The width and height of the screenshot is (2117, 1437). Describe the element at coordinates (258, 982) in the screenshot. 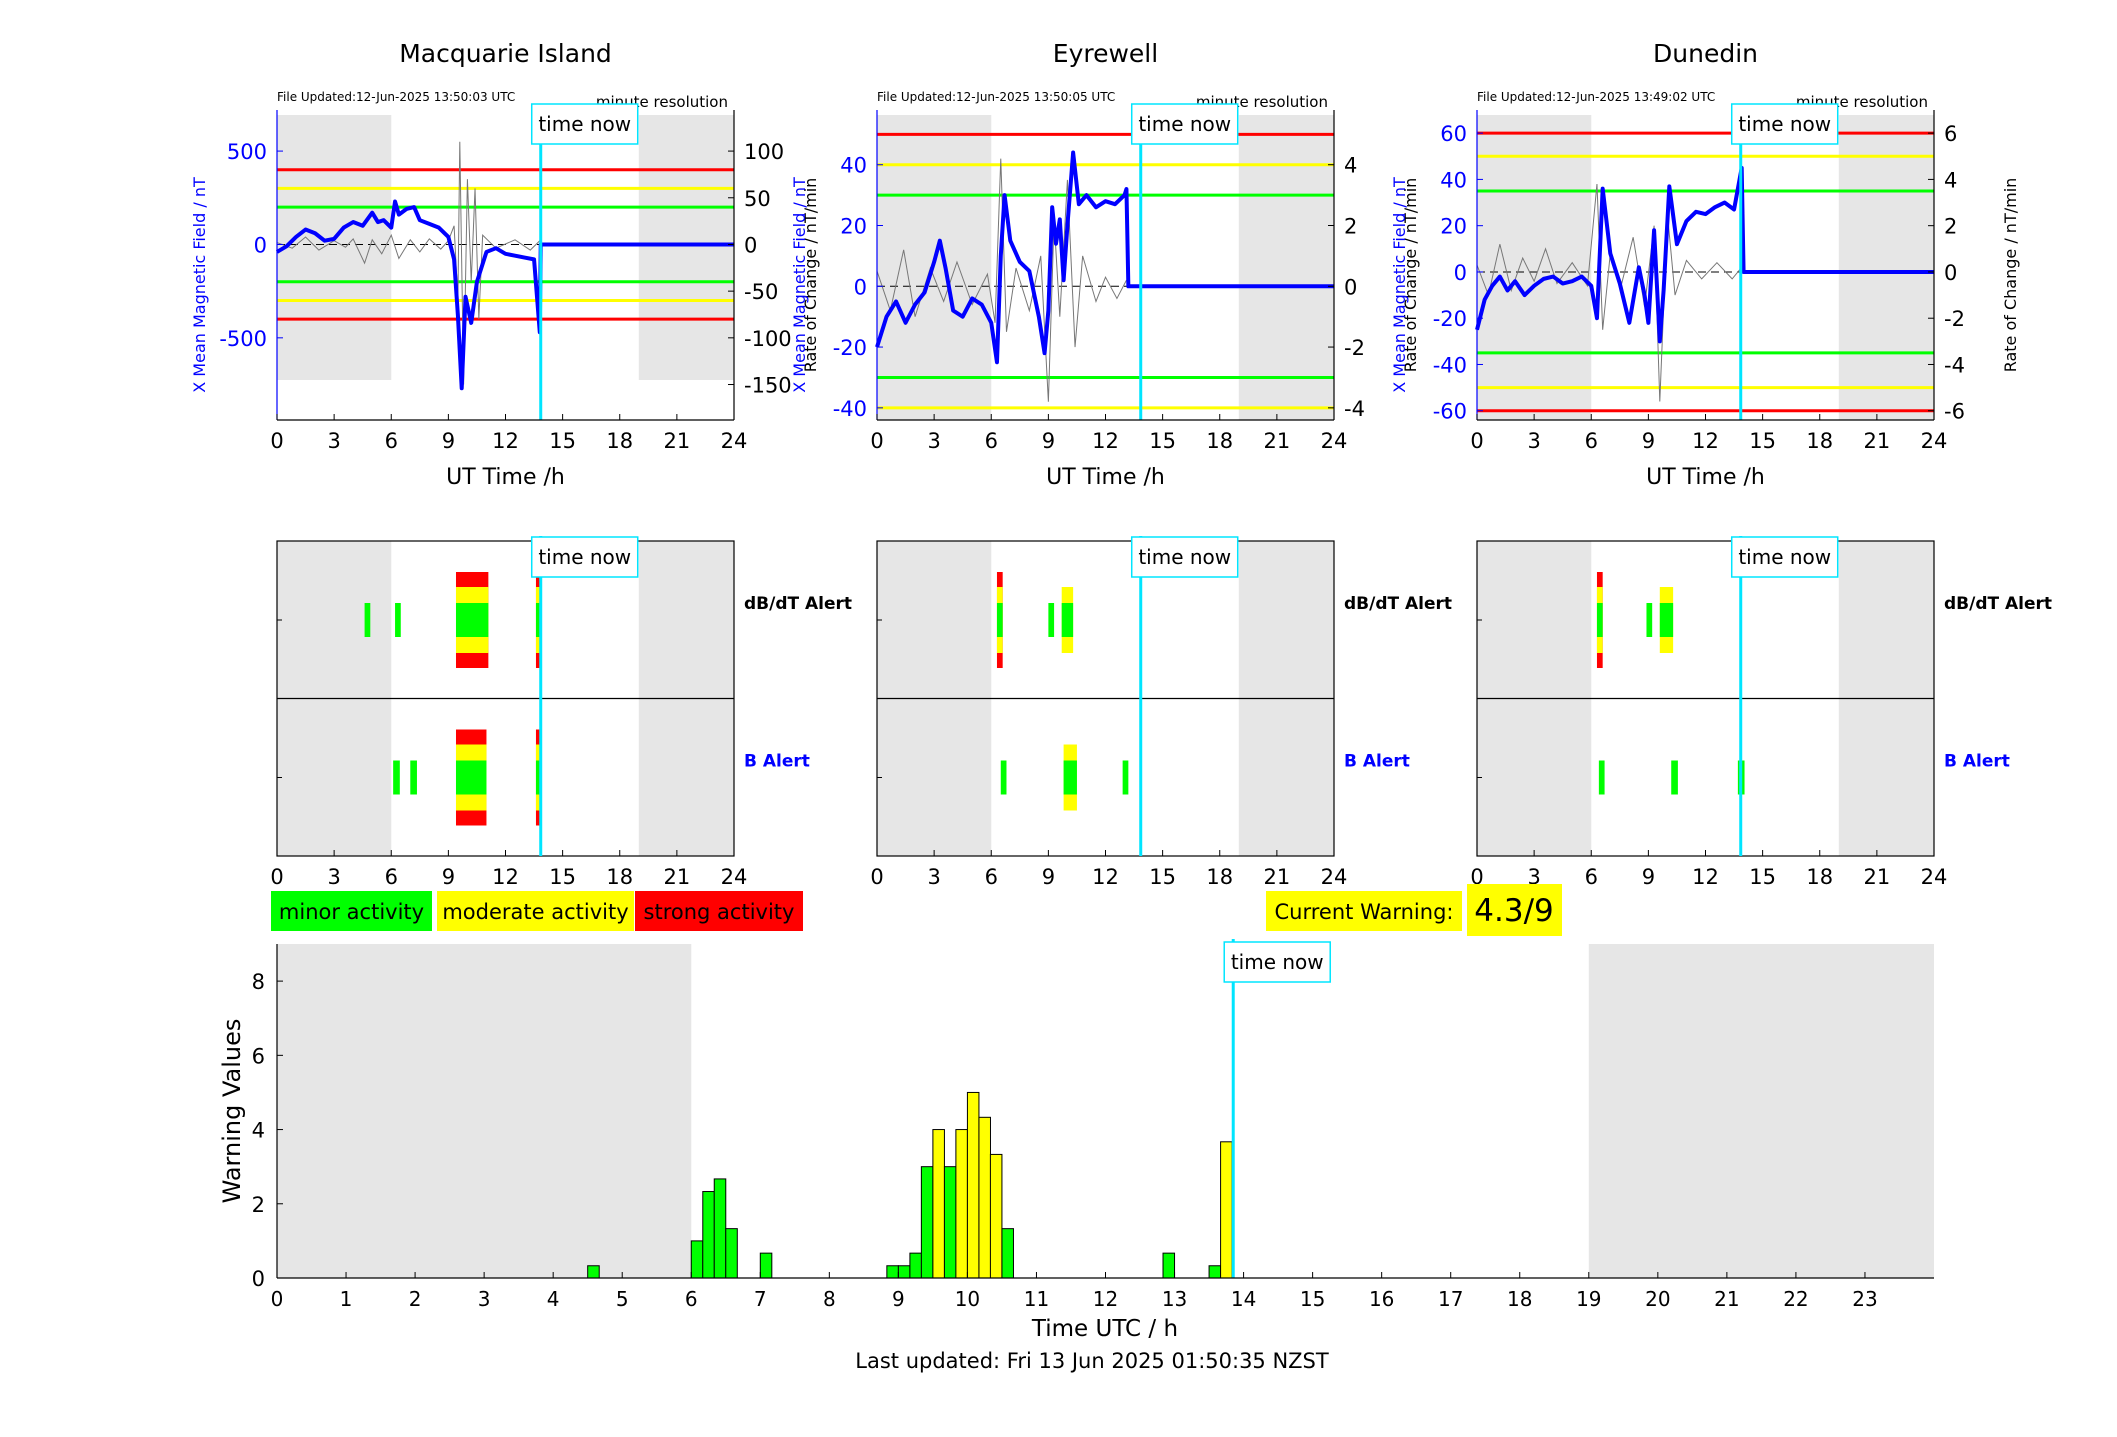

I see `y-tick-label: 8` at that location.